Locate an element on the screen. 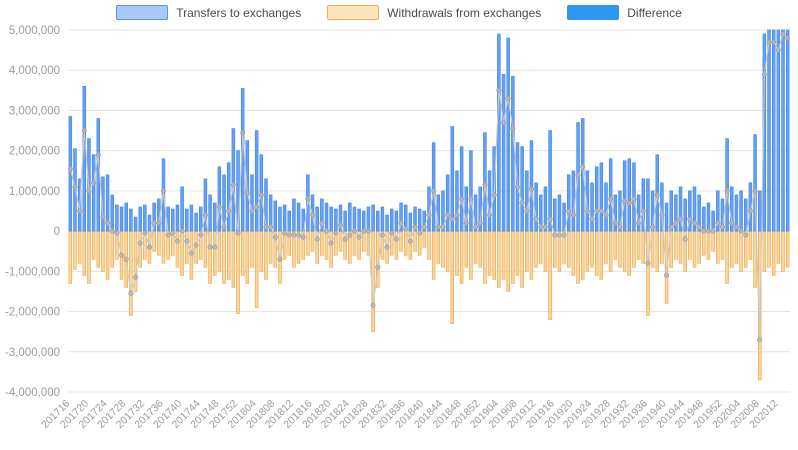 The image size is (798, 450). svg-text: -3,000,000 is located at coordinates (32, 353).